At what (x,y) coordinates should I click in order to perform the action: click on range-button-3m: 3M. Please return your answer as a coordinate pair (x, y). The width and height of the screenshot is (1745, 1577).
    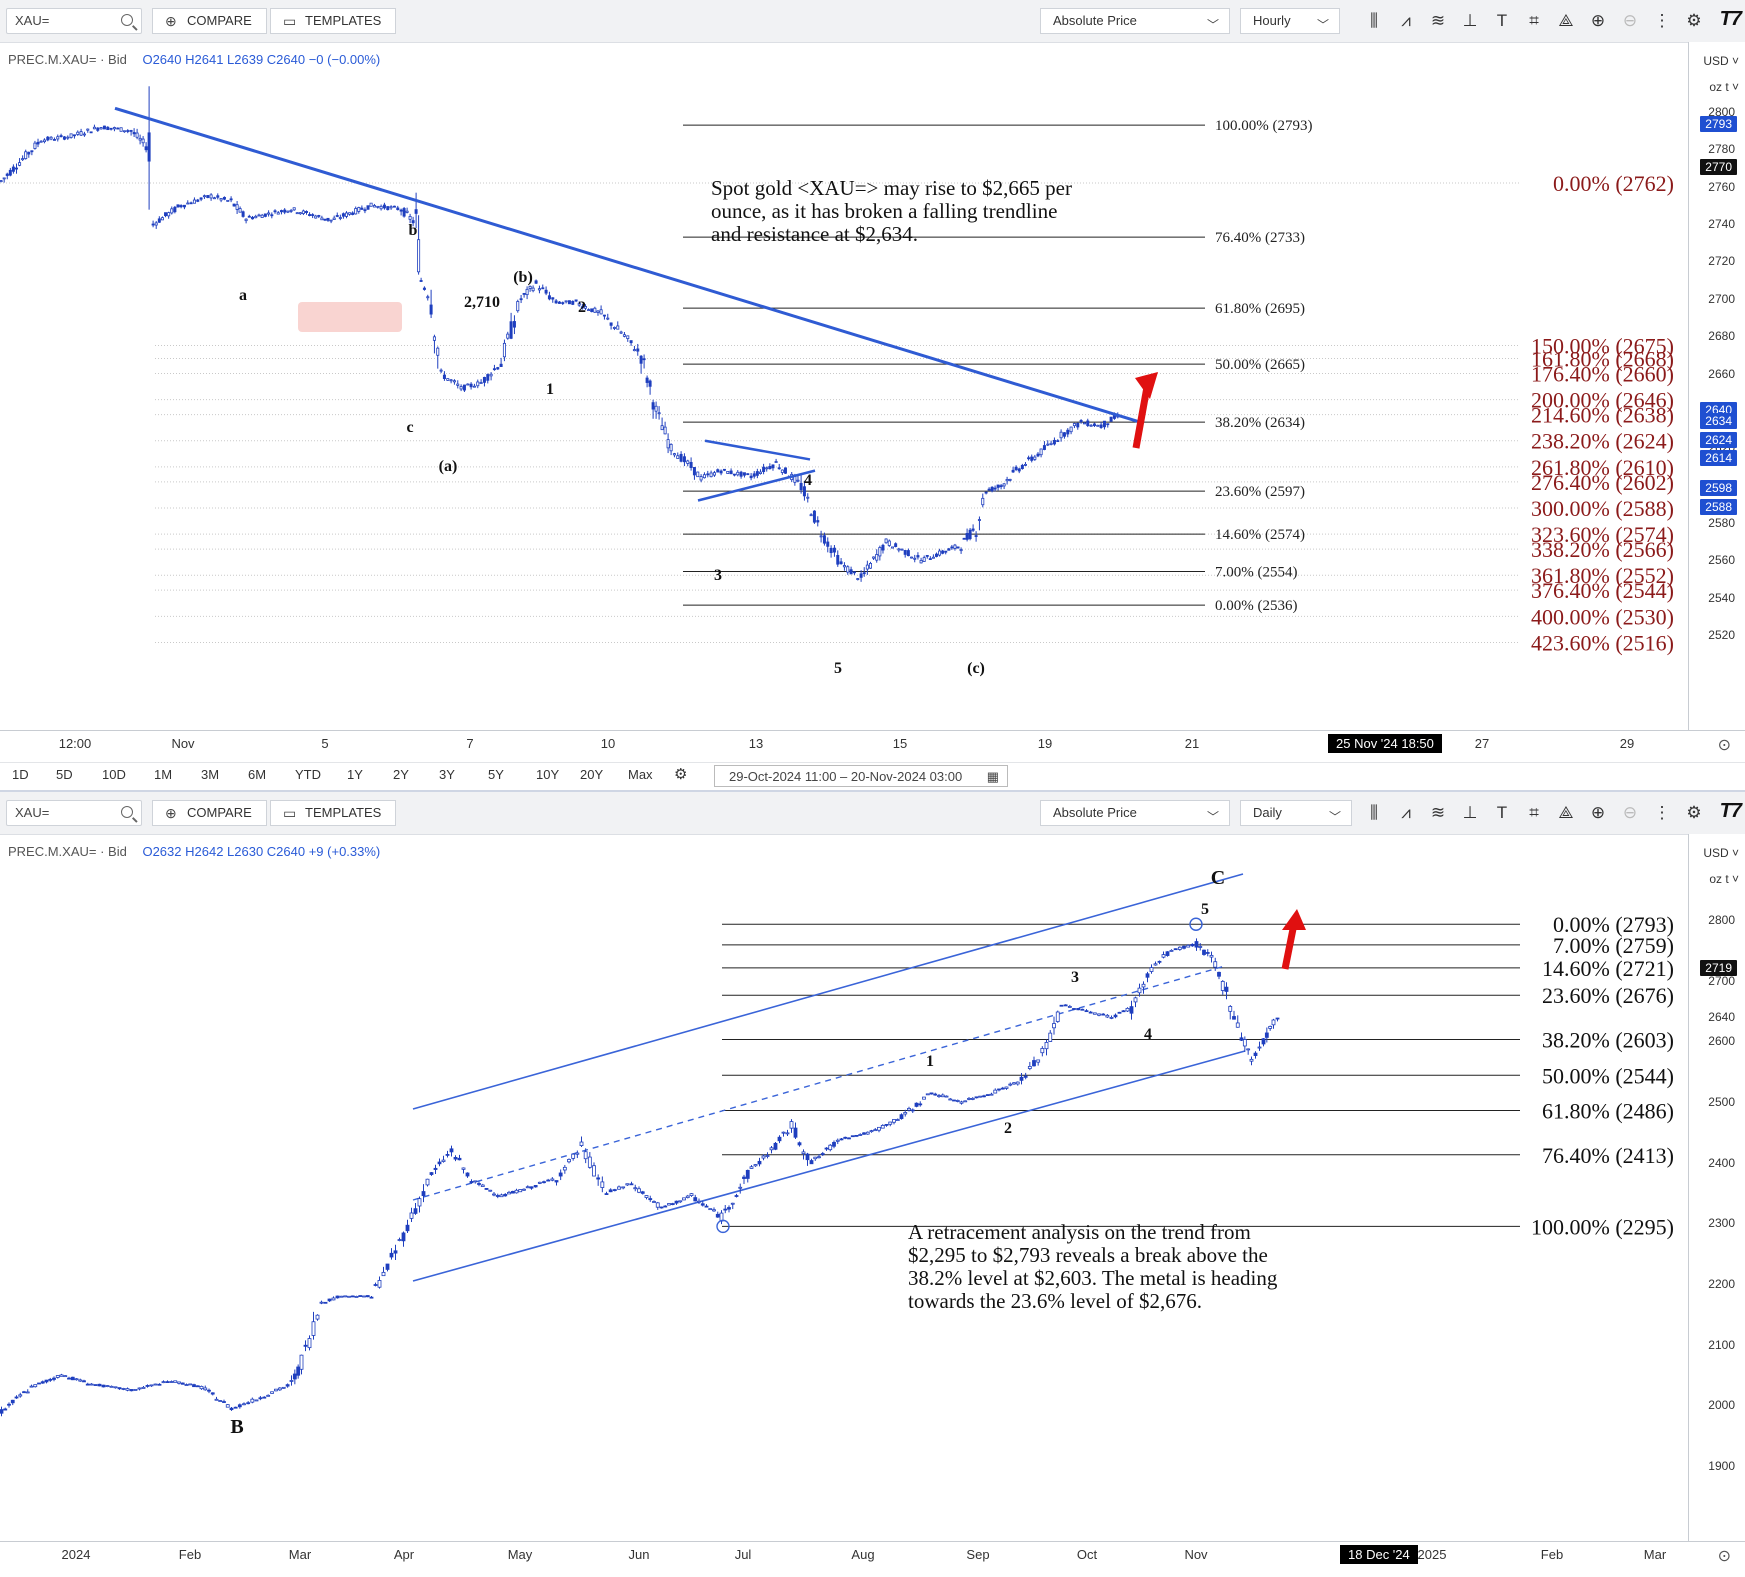
    Looking at the image, I should click on (210, 774).